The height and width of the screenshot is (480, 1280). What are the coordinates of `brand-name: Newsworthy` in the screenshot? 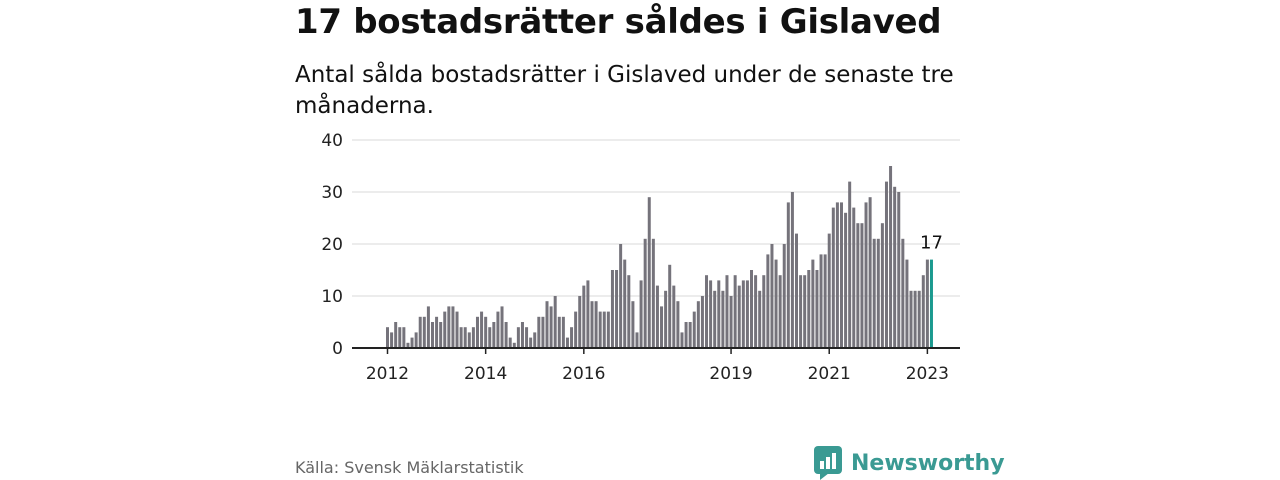 It's located at (928, 463).